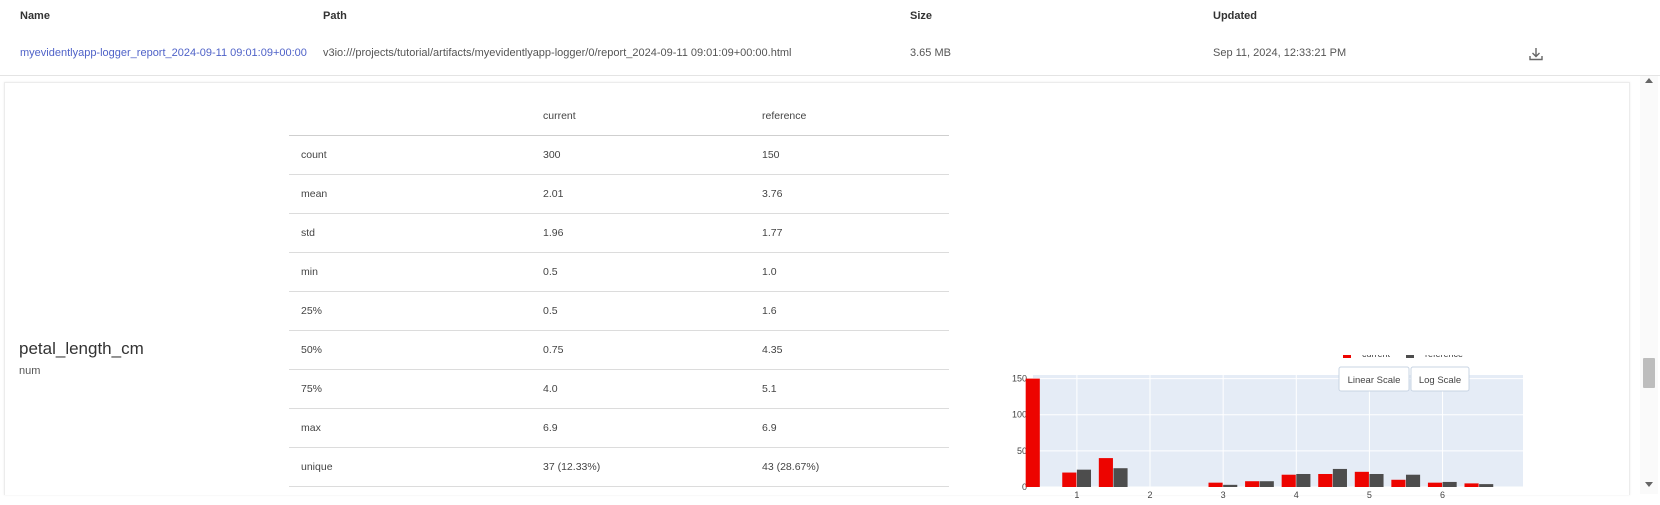 Image resolution: width=1660 pixels, height=505 pixels. Describe the element at coordinates (410, 194) in the screenshot. I see `stat-label: mean` at that location.